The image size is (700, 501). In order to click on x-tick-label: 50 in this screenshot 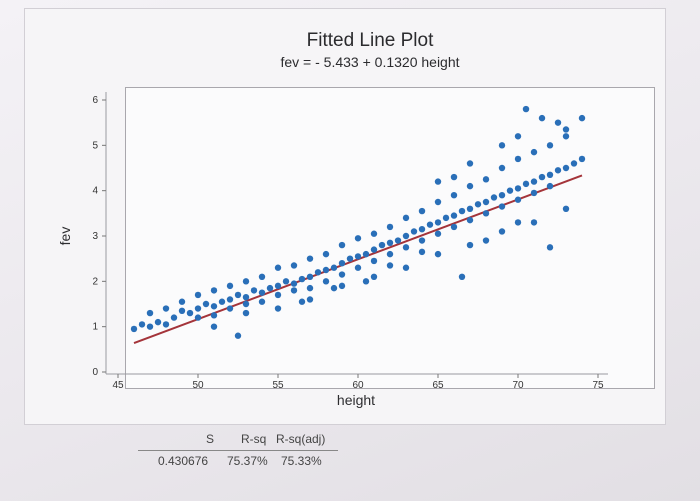, I will do `click(198, 385)`.